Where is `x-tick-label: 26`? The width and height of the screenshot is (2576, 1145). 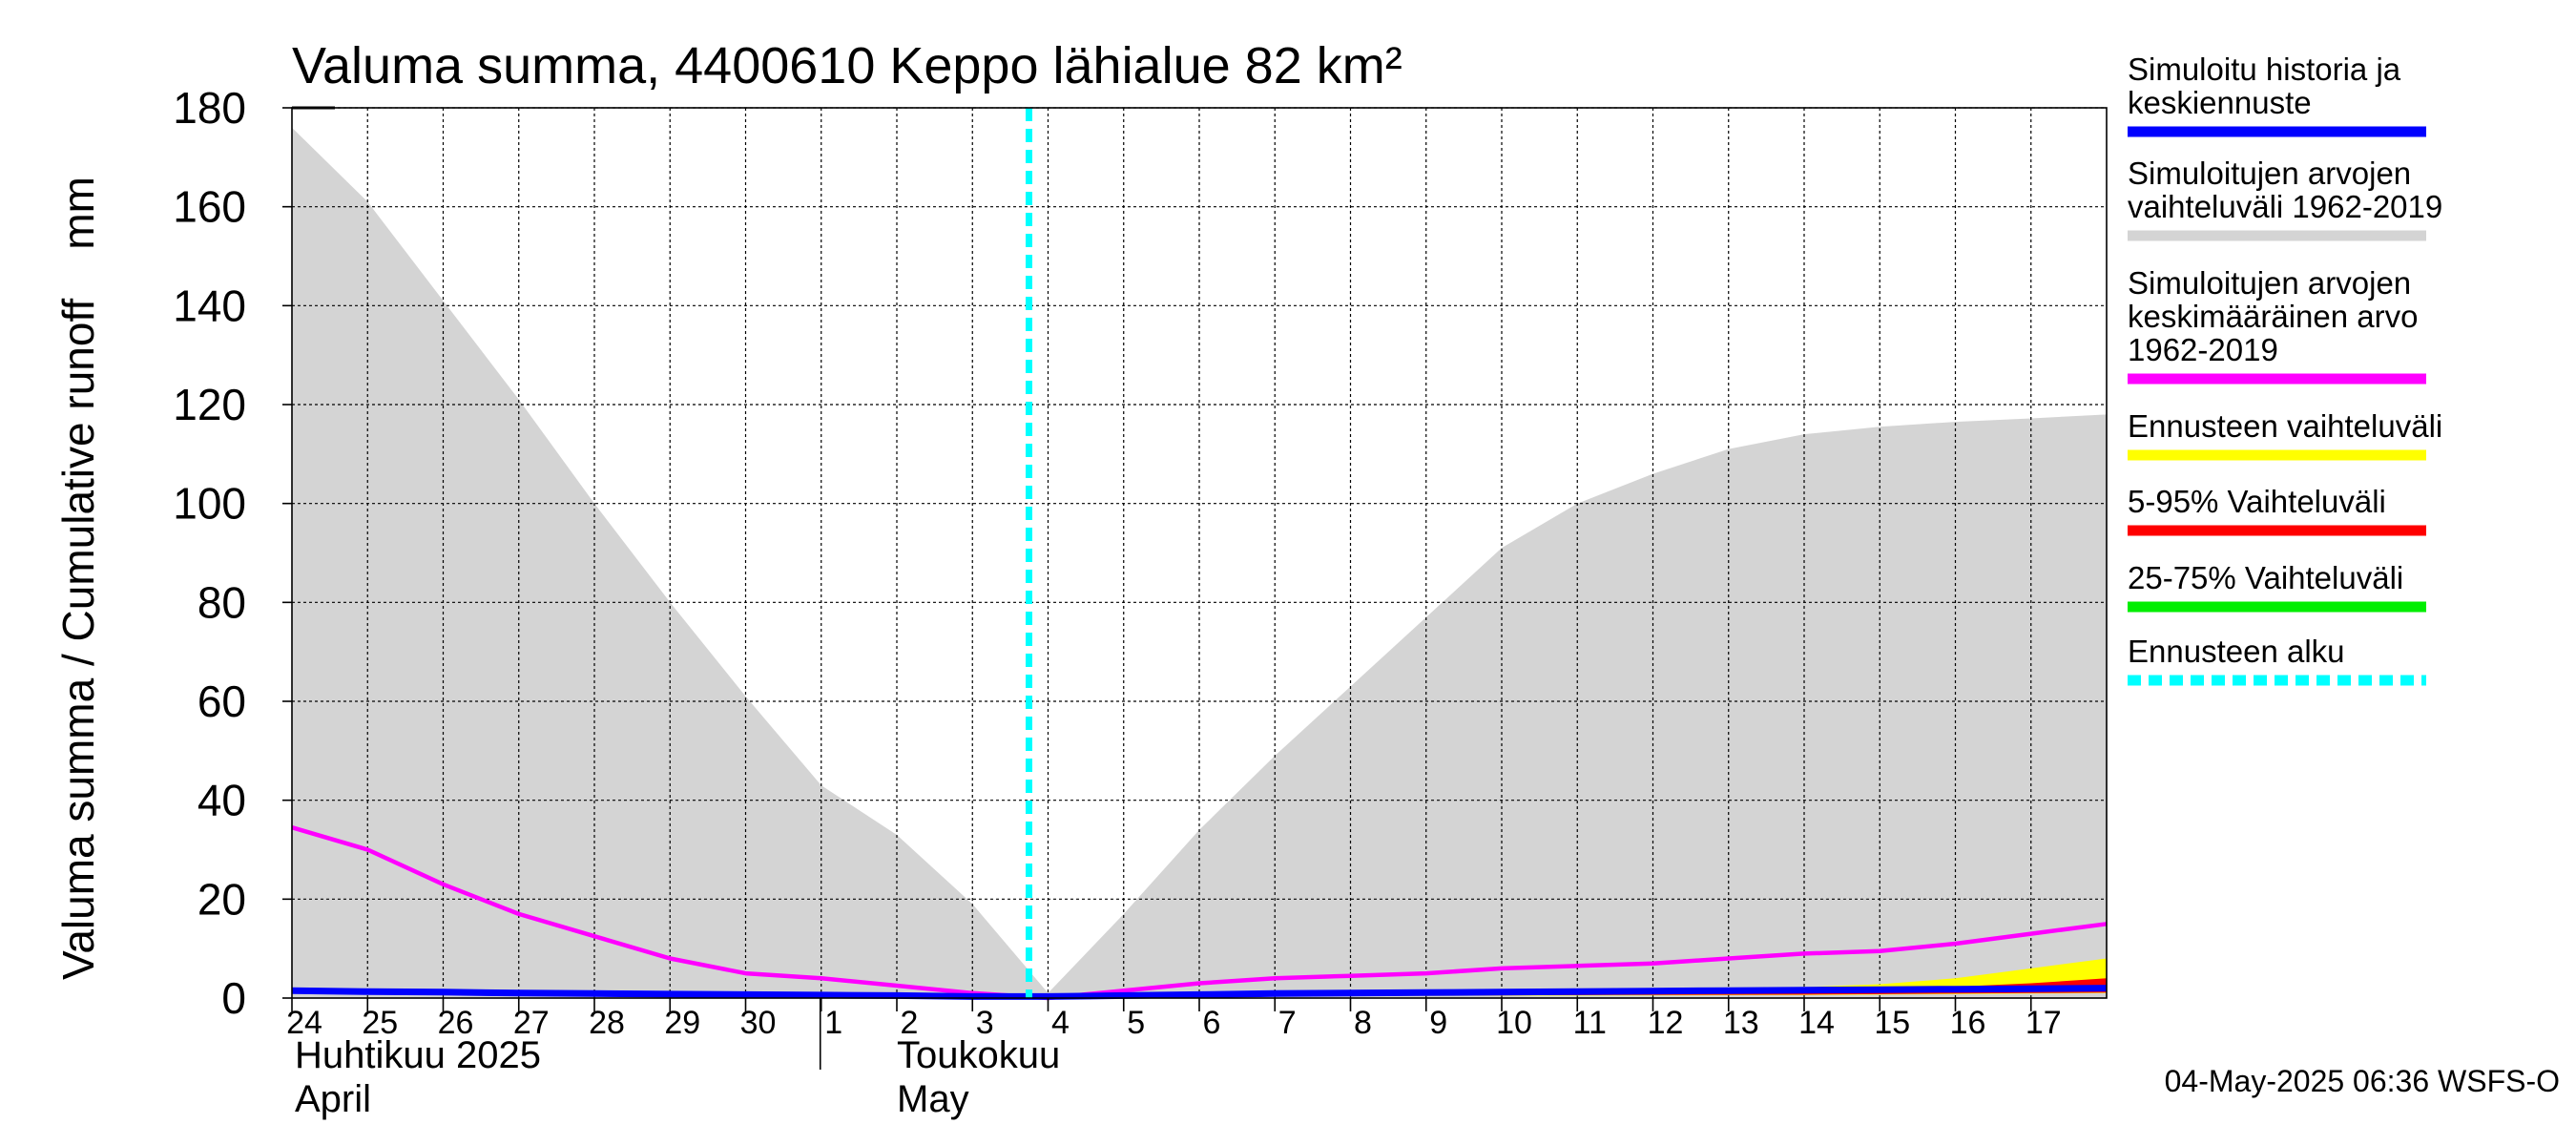 x-tick-label: 26 is located at coordinates (456, 1023).